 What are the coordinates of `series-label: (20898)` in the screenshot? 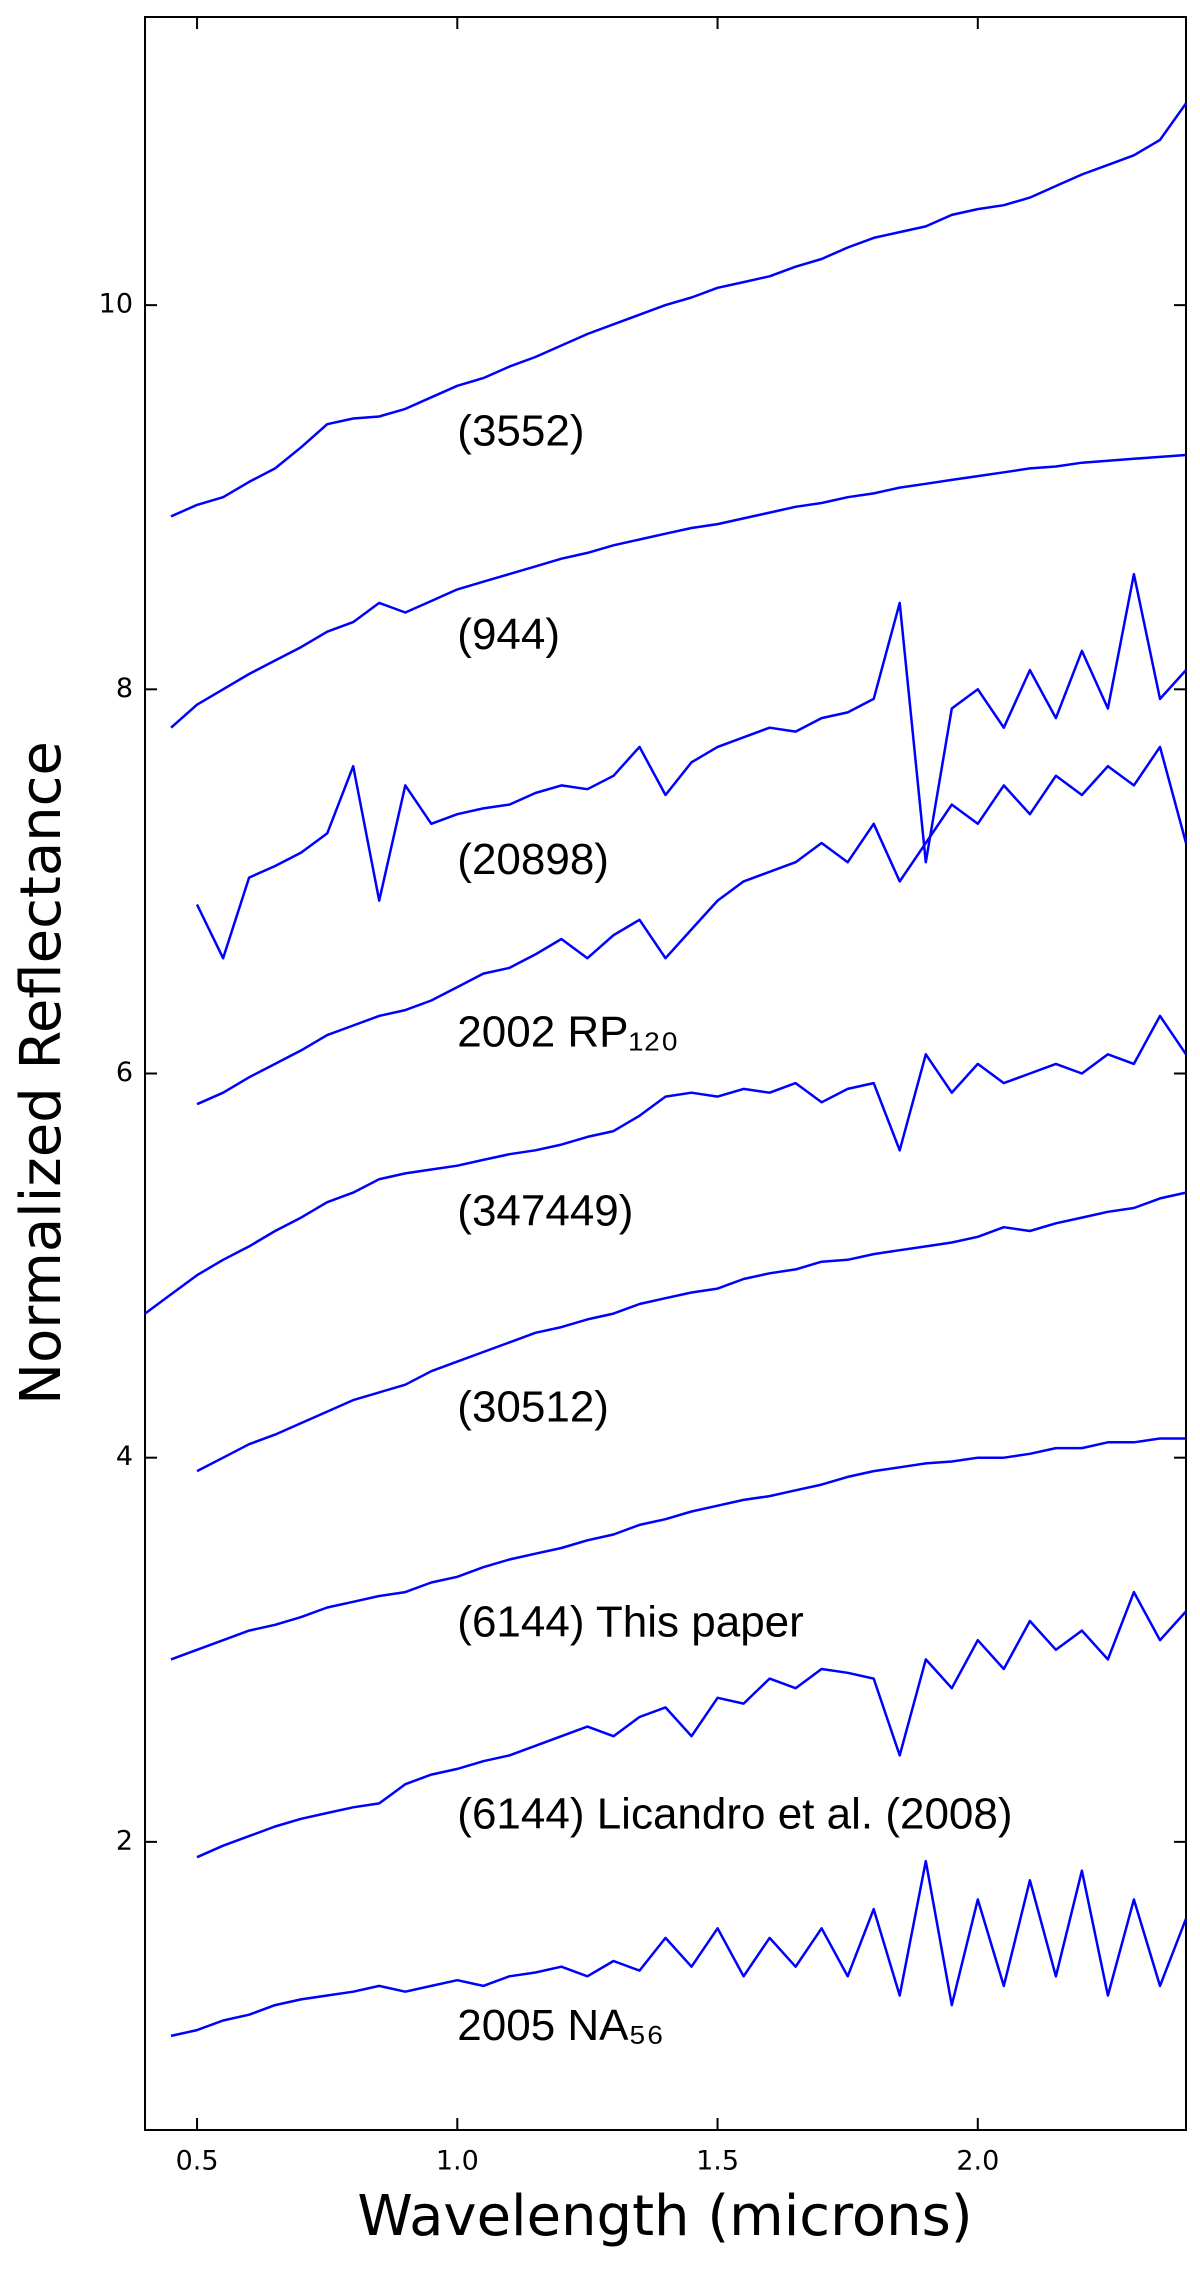 It's located at (533, 859).